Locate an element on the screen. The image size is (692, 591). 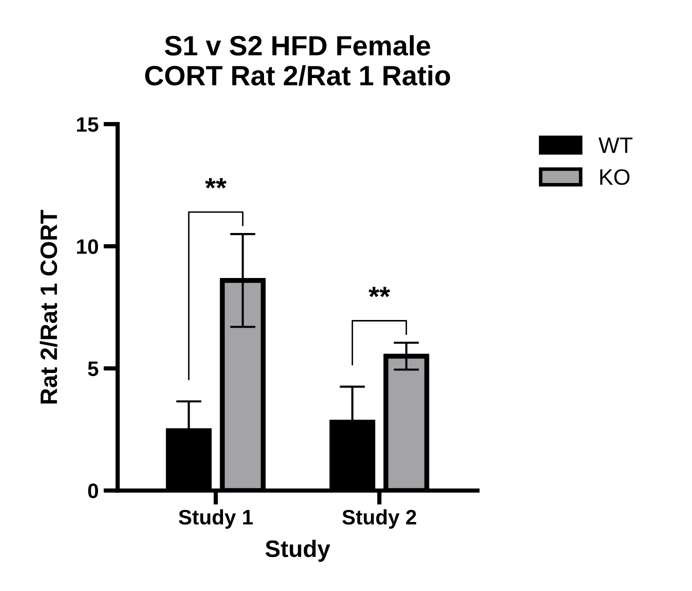
x-tick-label: Study 1 is located at coordinates (215, 519).